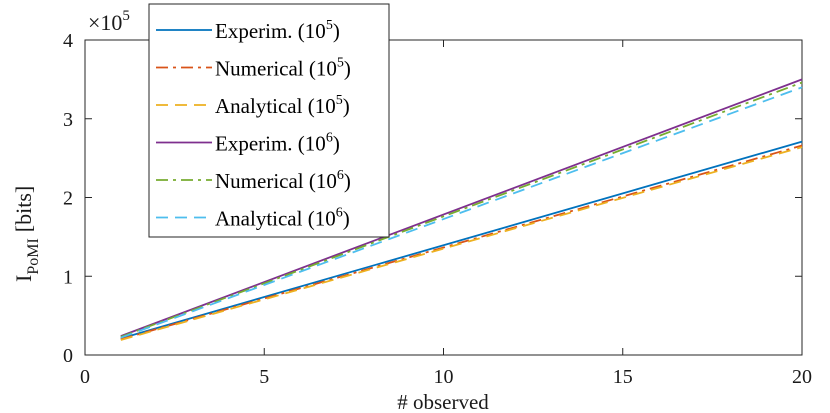 The height and width of the screenshot is (413, 830). Describe the element at coordinates (105, 22) in the screenshot. I see `y-multiplier-base: ×10` at that location.